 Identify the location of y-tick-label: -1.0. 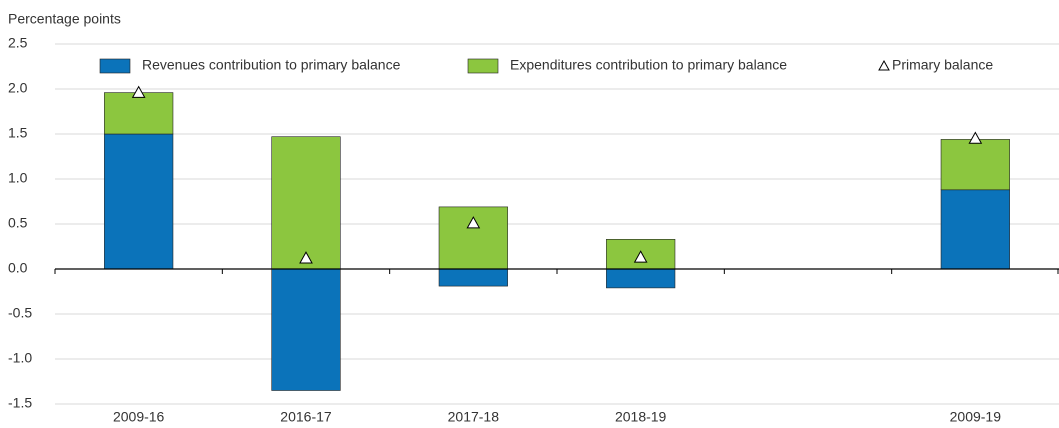
(20, 358).